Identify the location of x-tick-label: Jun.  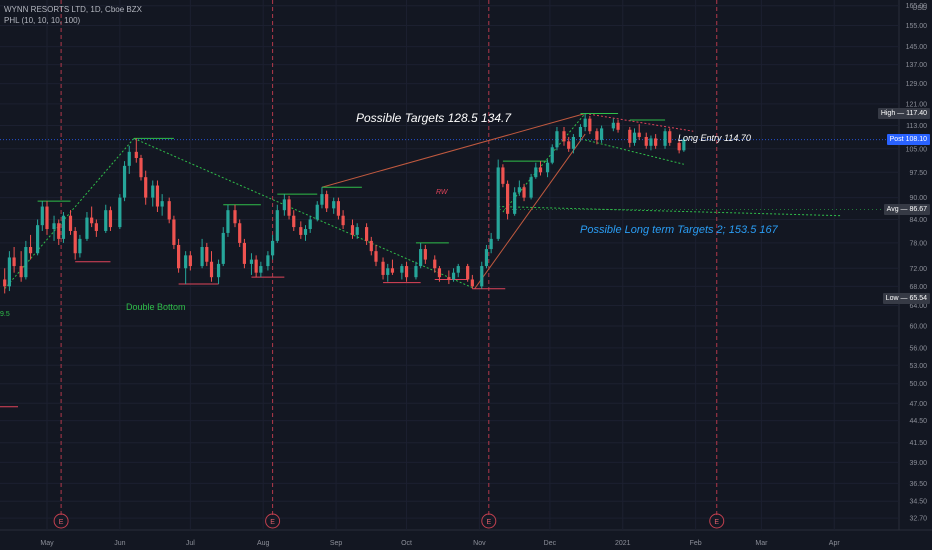
(119, 543).